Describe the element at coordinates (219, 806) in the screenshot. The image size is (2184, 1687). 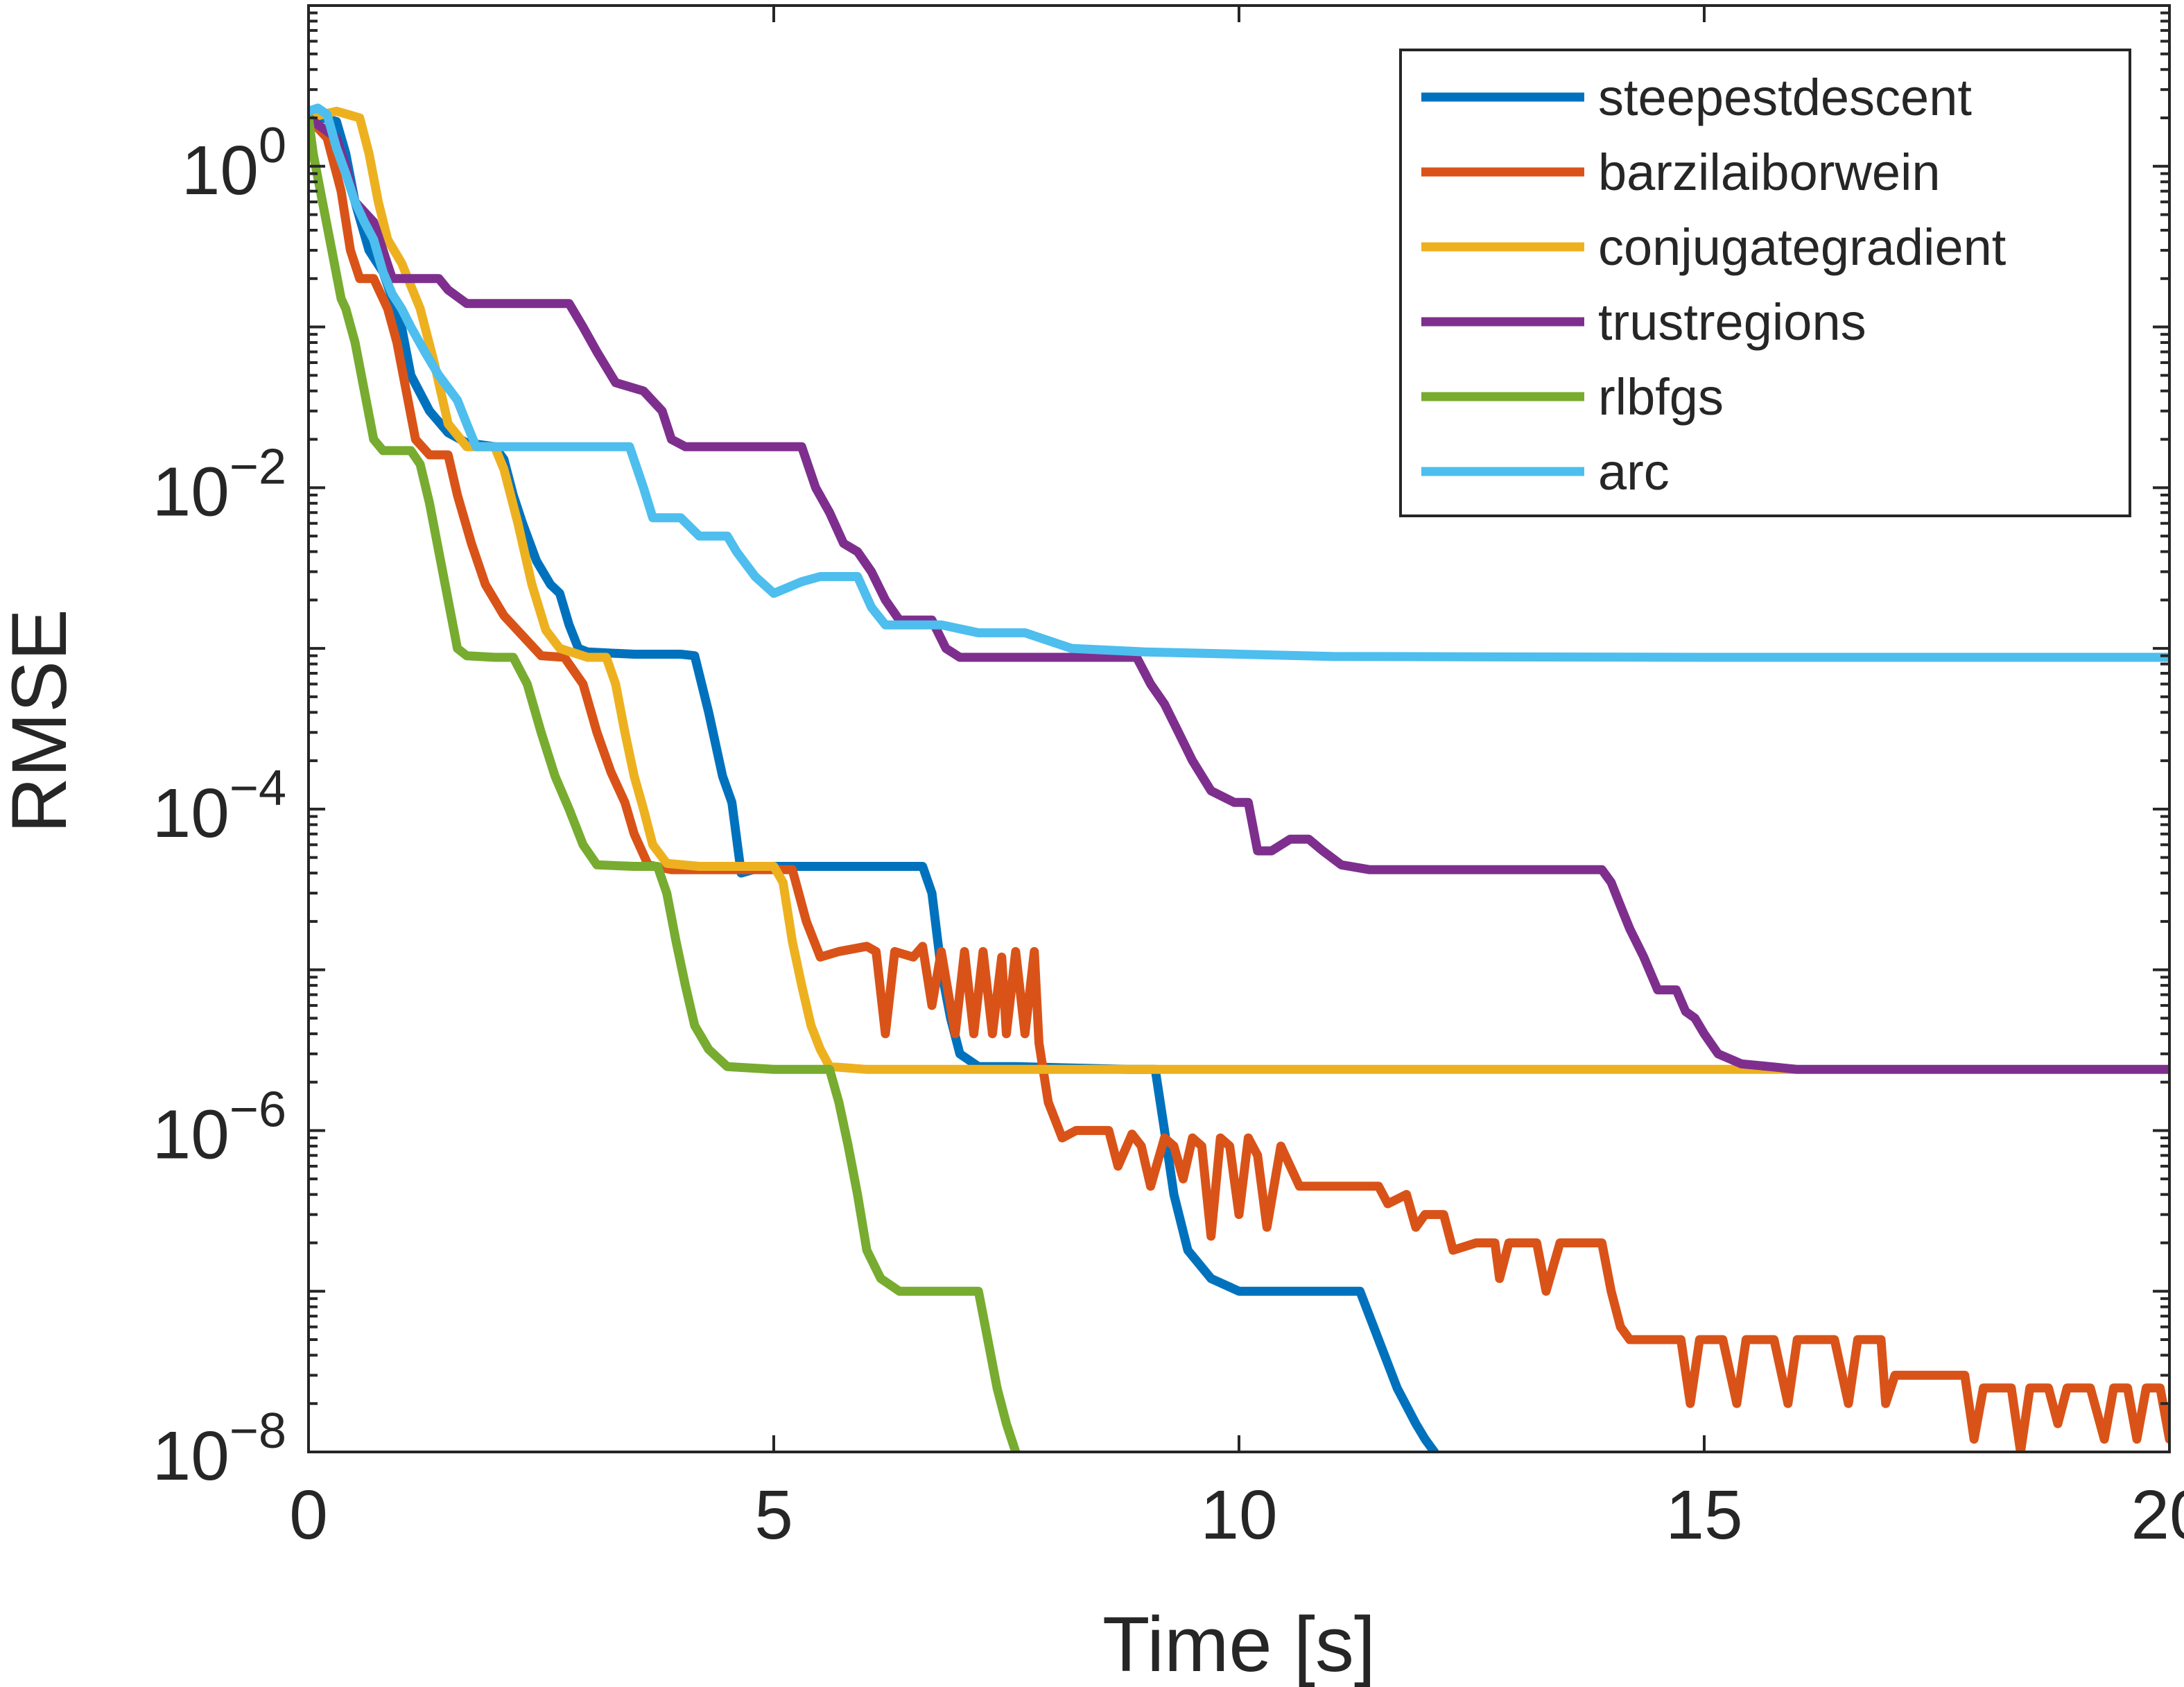
I see `y-tick-label: 10⁻⁴` at that location.